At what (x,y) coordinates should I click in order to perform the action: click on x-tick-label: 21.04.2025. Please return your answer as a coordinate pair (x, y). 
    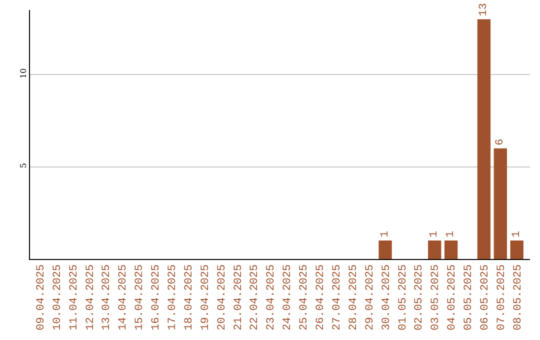
    Looking at the image, I should click on (238, 297).